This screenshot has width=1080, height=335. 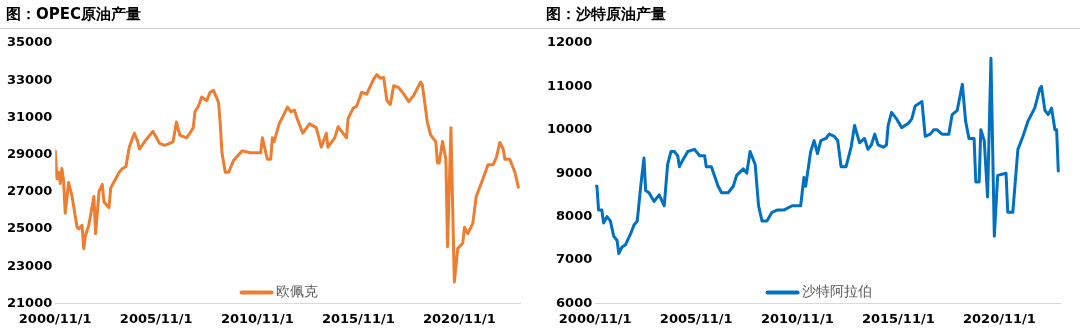 I want to click on y-tick-label: 6000, so click(x=574, y=302).